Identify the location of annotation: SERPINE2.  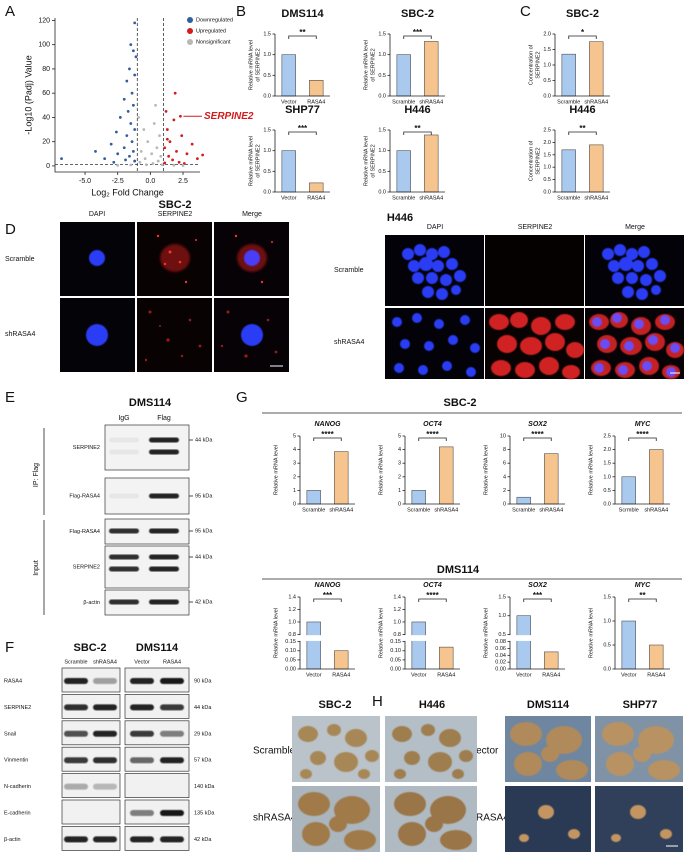
(229, 116).